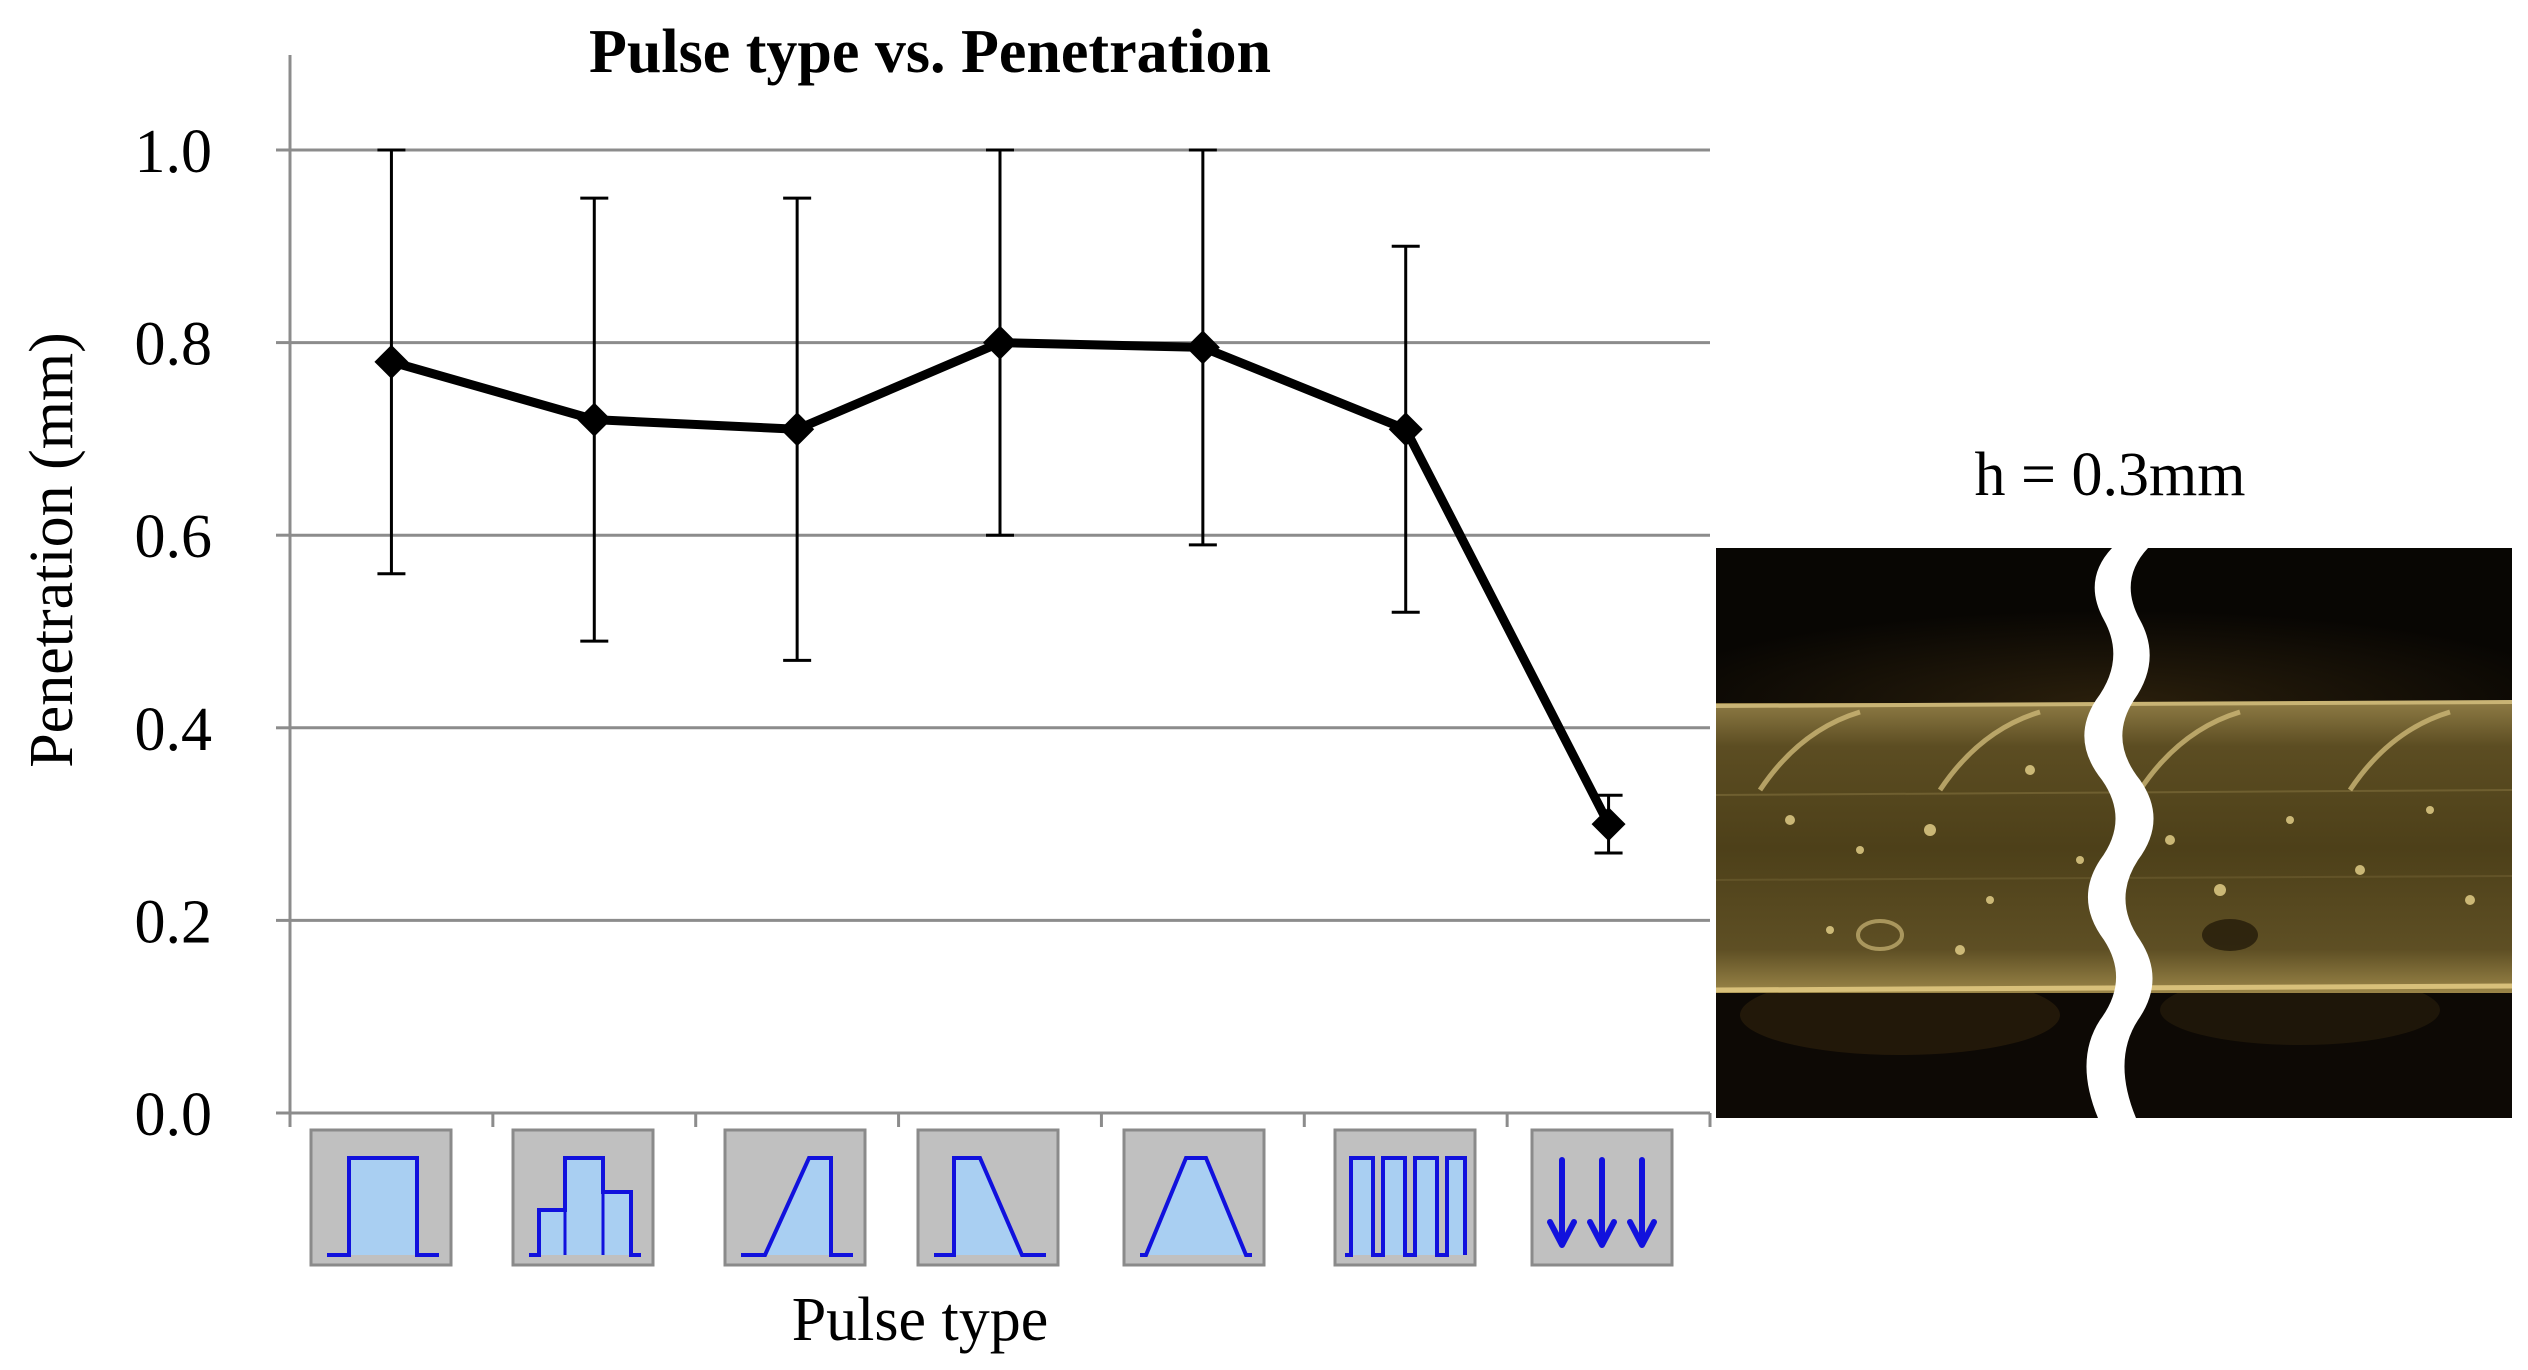  What do you see at coordinates (174, 922) in the screenshot?
I see `y-tick-label: 0.2` at bounding box center [174, 922].